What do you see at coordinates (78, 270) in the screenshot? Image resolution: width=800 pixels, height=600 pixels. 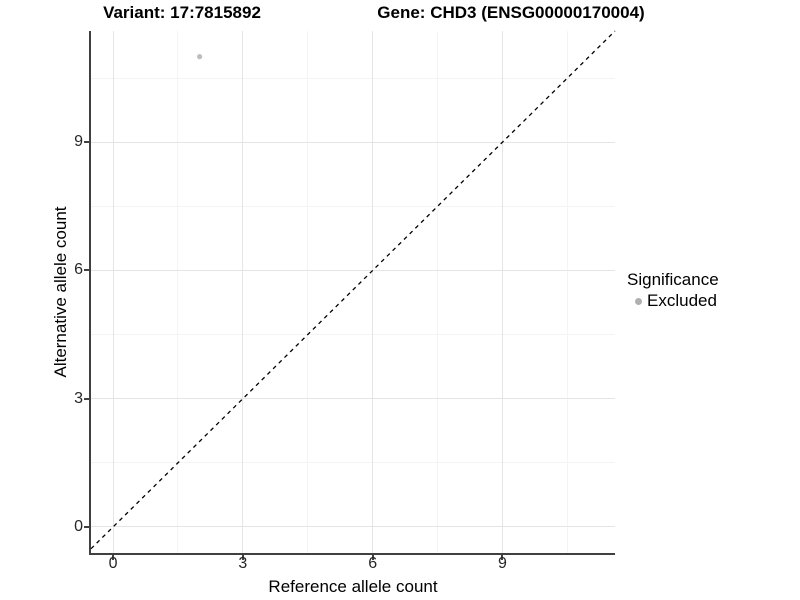 I see `y-tick-label: 6` at bounding box center [78, 270].